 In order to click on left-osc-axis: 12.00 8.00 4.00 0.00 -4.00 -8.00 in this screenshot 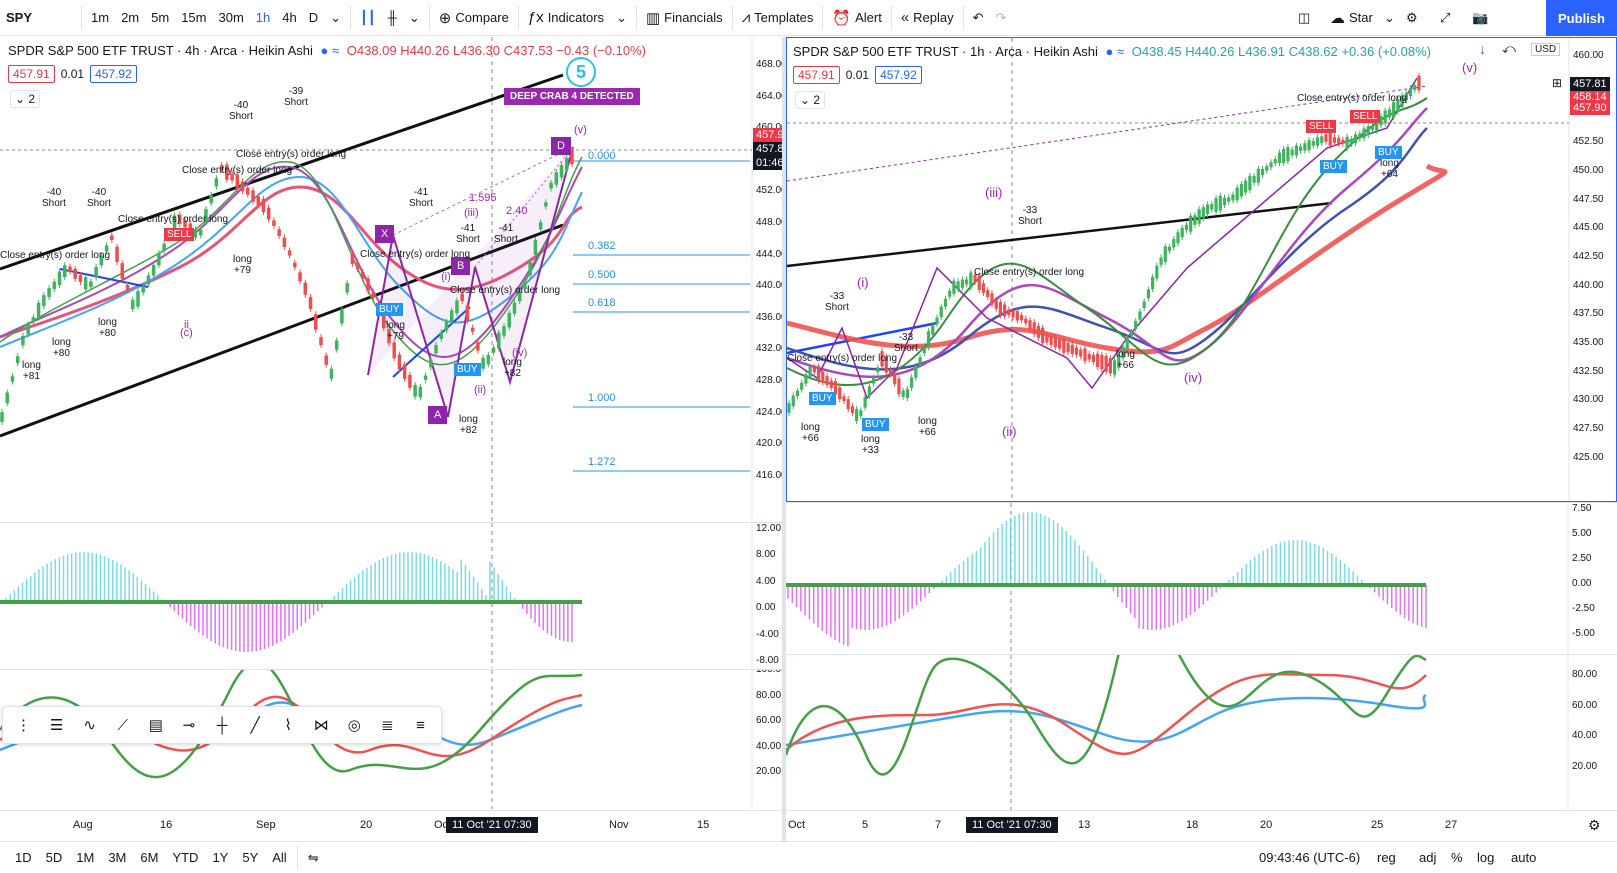, I will do `click(767, 595)`.